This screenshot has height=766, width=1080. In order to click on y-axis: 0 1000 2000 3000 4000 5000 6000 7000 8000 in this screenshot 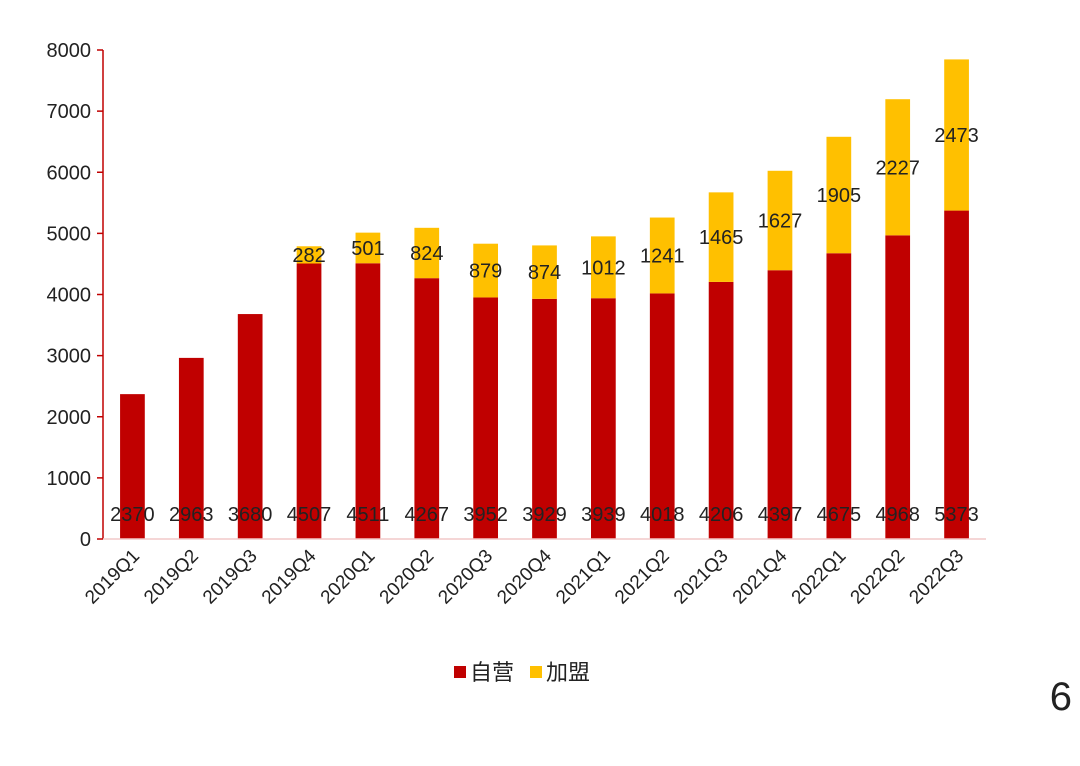, I will do `click(75, 295)`.